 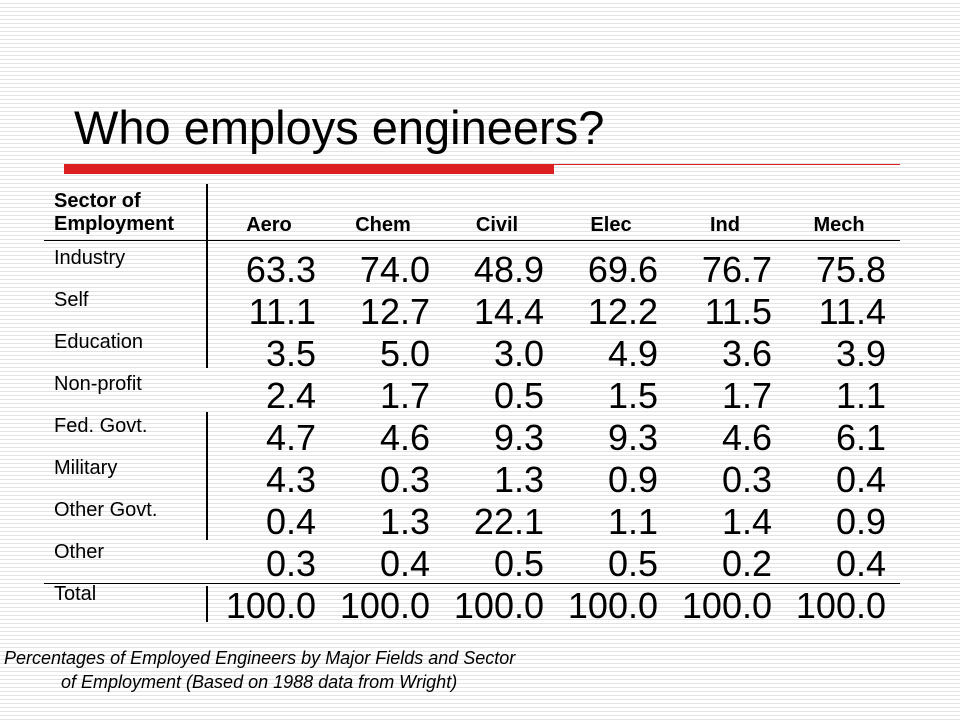 I want to click on header-rule, so click(x=472, y=240).